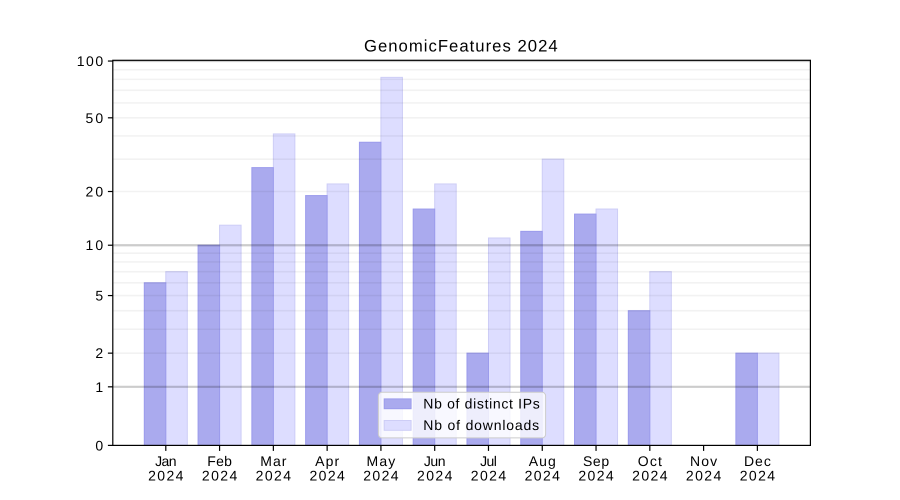 The height and width of the screenshot is (500, 900). Describe the element at coordinates (327, 461) in the screenshot. I see `svg-text: Apr` at that location.